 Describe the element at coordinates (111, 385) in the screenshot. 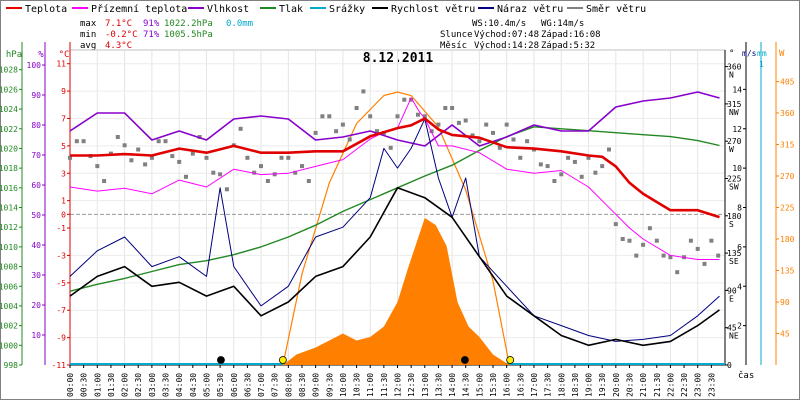

I see `x-tick-label: 01:30` at that location.